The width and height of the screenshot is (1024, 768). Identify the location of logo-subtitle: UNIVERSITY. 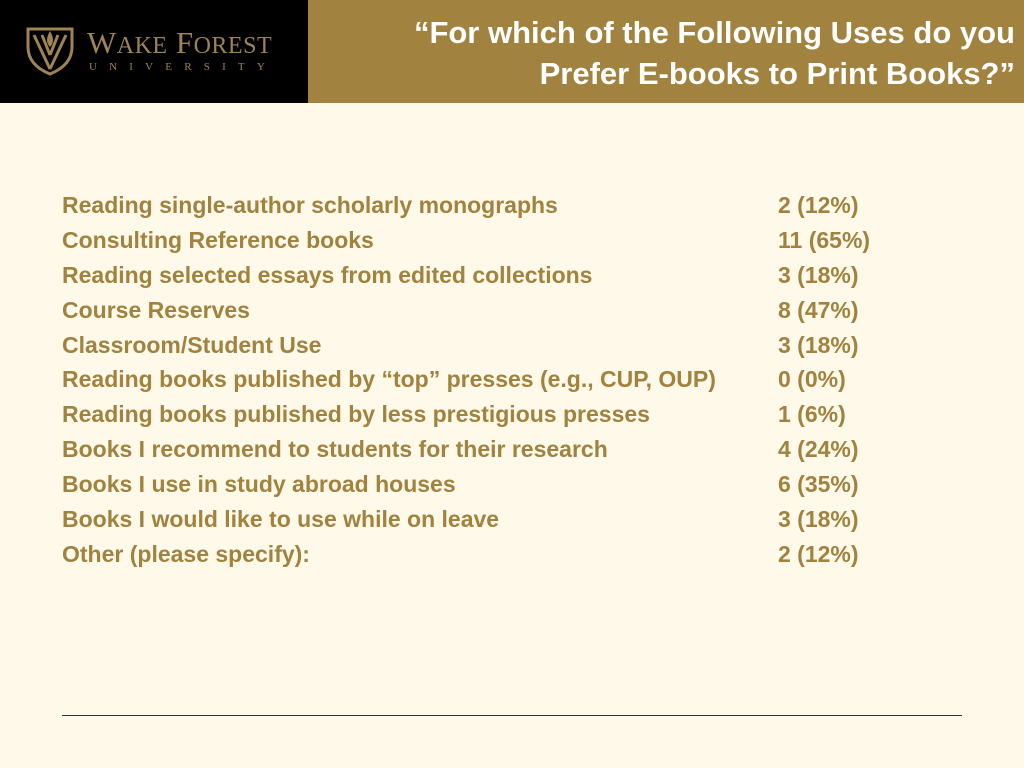
(183, 67).